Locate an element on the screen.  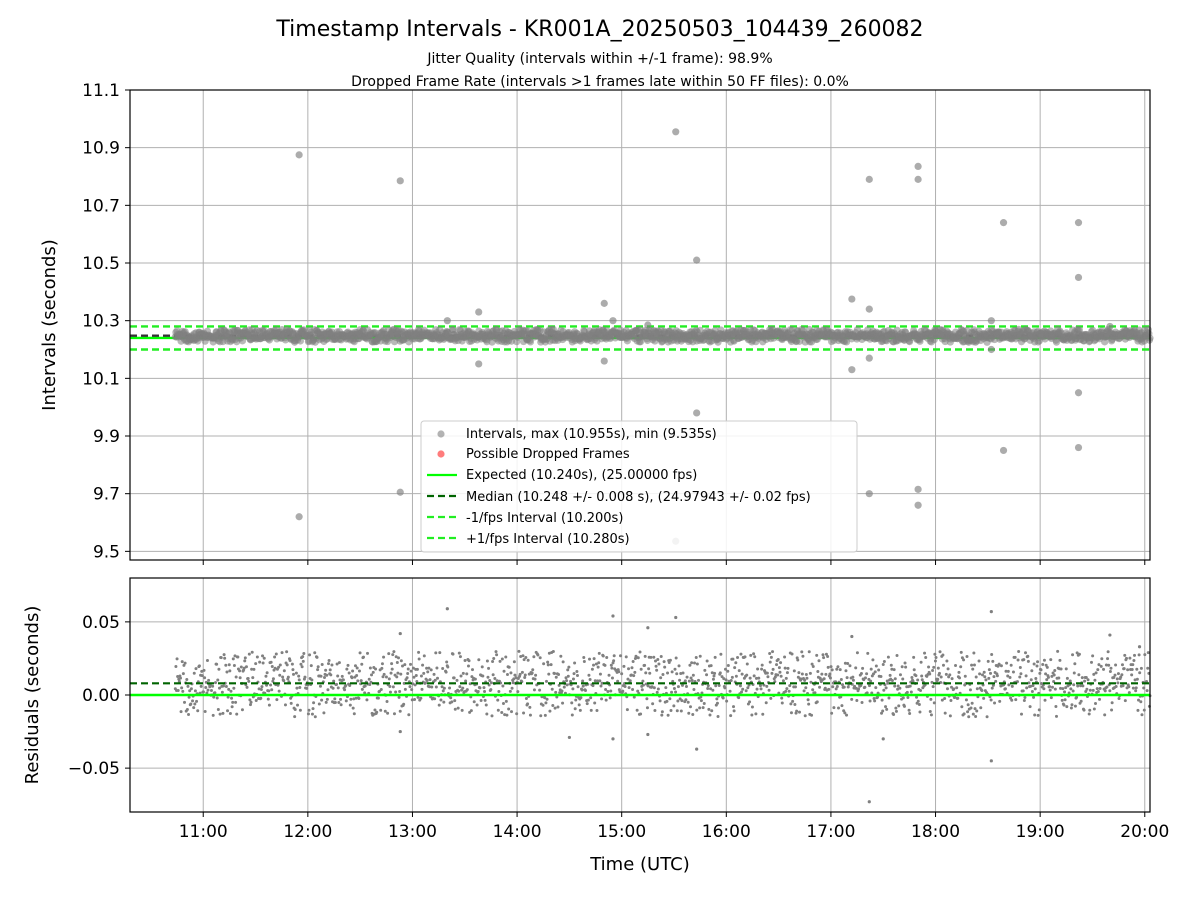
x-tick-label: 12:00 is located at coordinates (307, 832).